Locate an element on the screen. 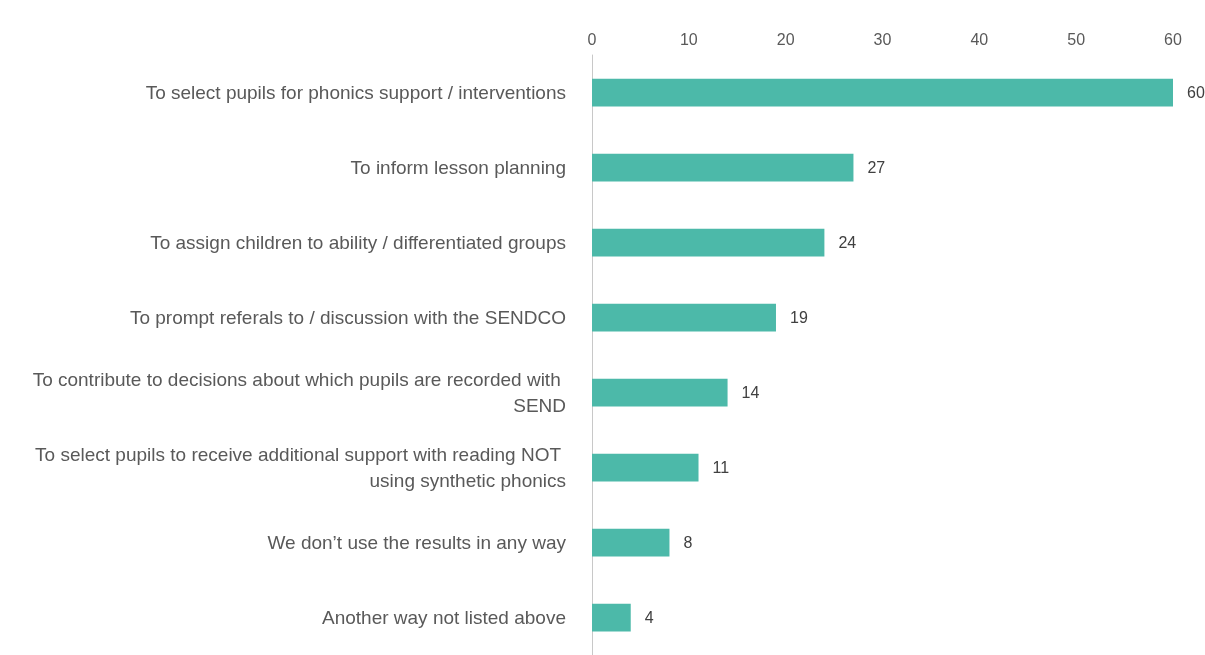  y-tick-label: To select pupils for phonics support / interventions is located at coordinates (355, 92).